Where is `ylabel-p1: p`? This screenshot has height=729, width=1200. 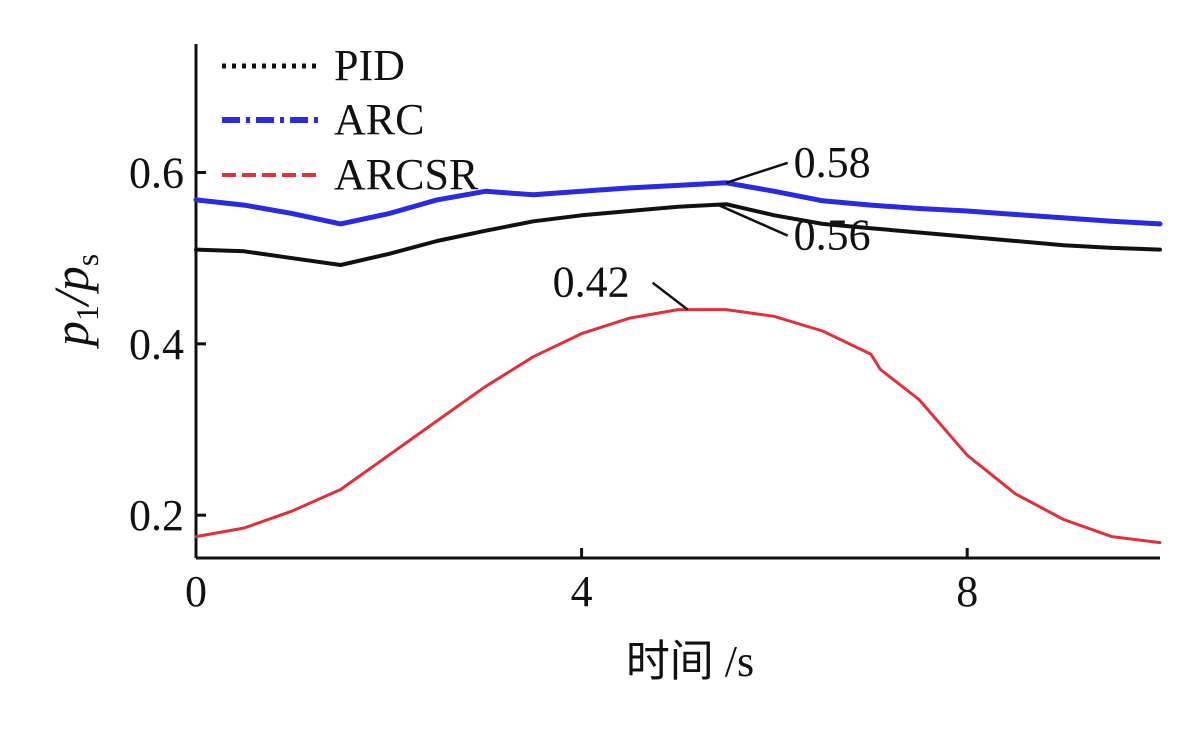 ylabel-p1: p is located at coordinates (71, 335).